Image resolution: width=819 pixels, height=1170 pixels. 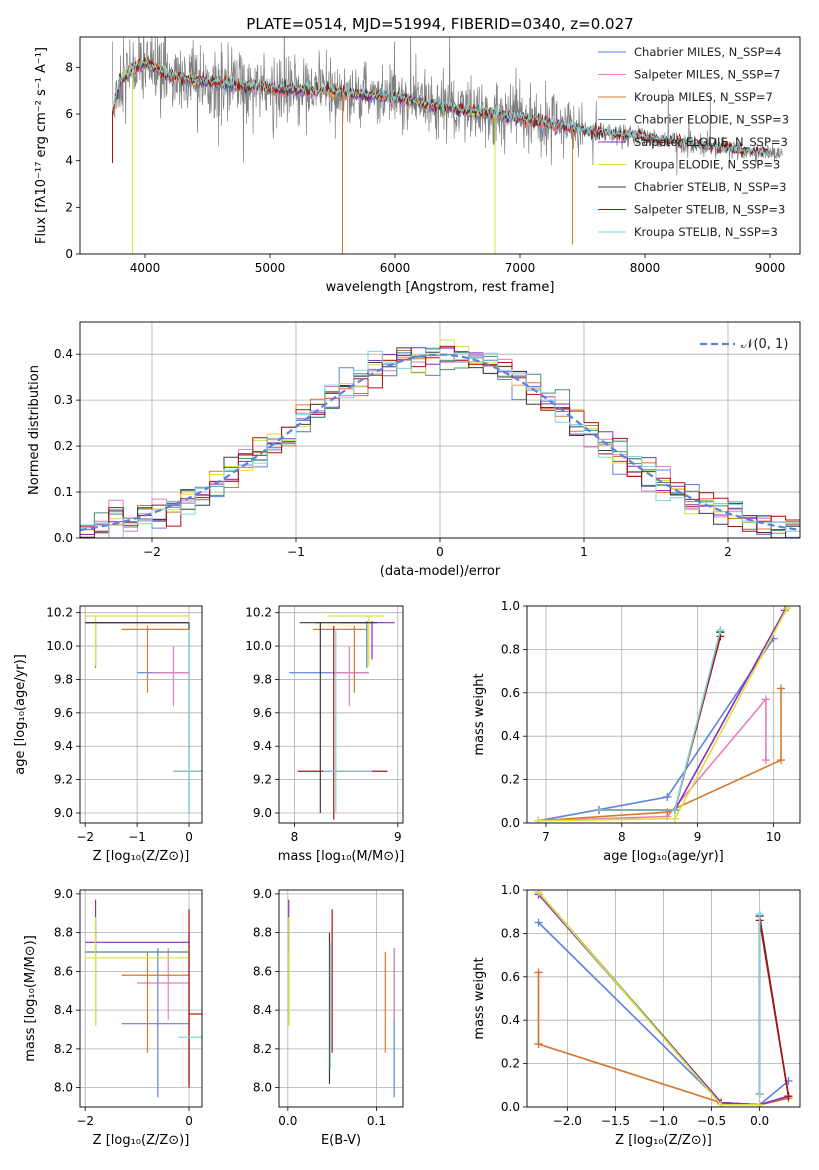 What do you see at coordinates (441, 108) in the screenshot?
I see `model-spectrum-kroupa_stelib` at bounding box center [441, 108].